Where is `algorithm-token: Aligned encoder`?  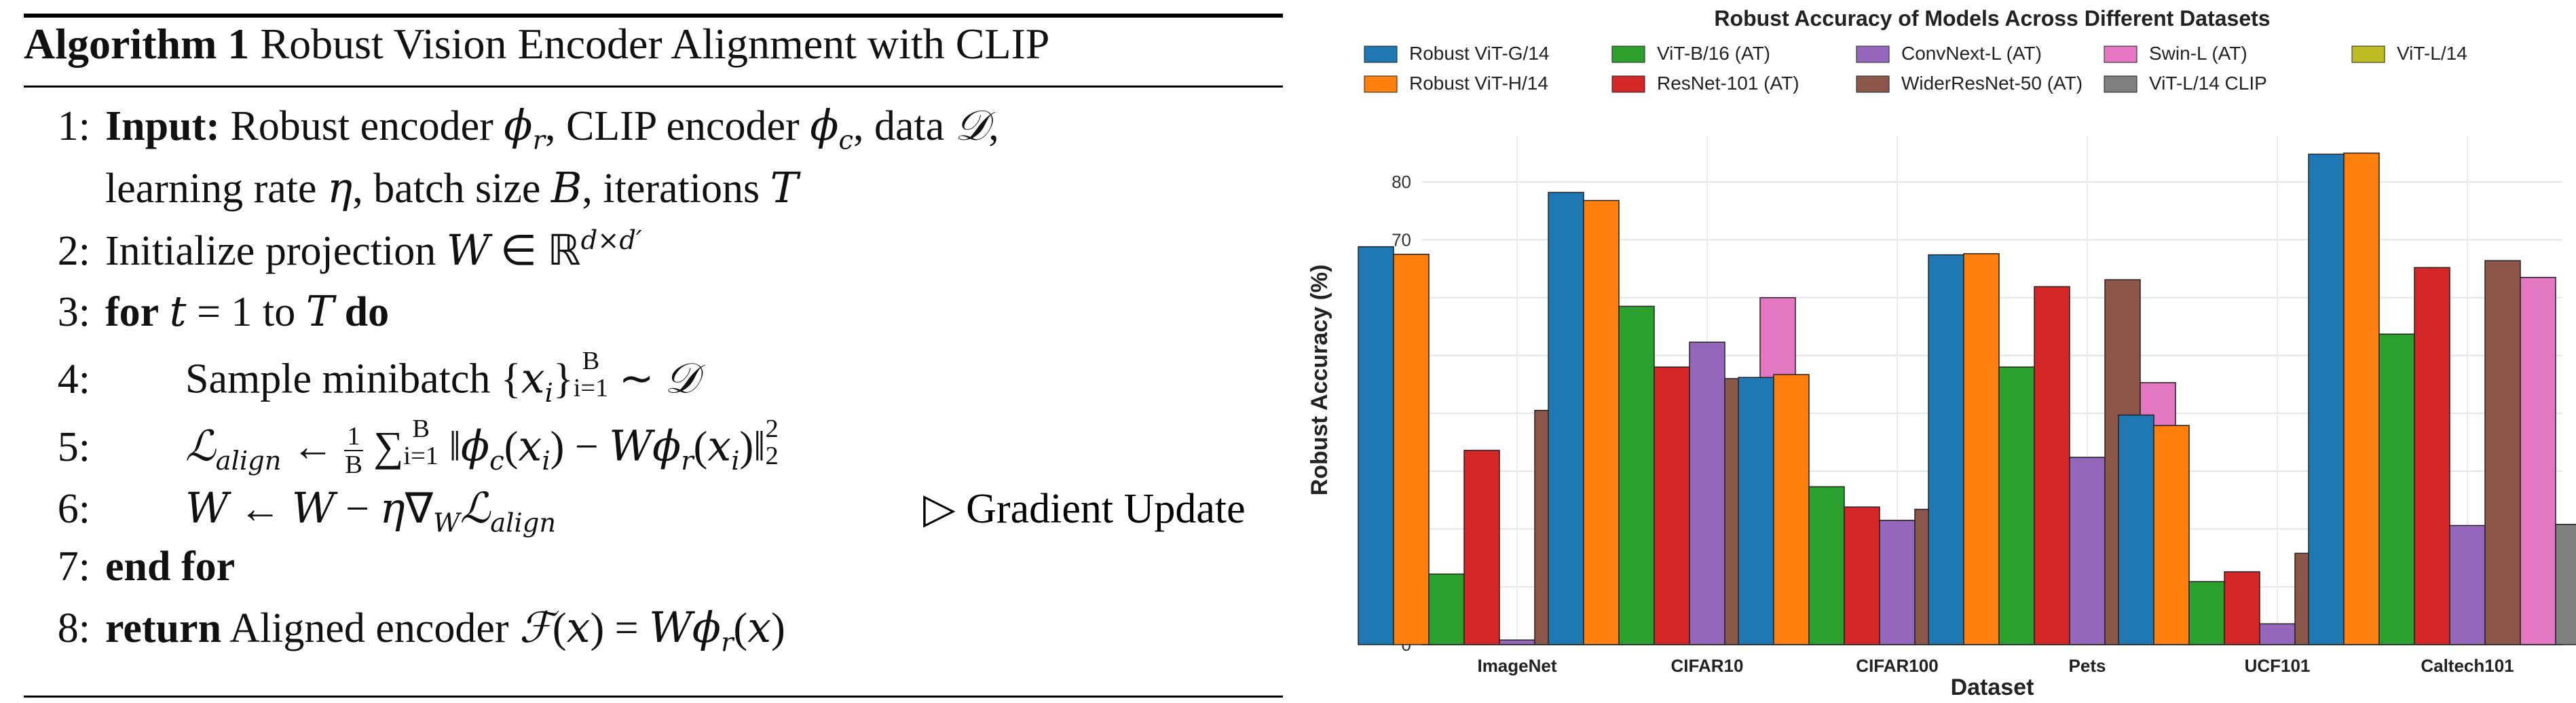 algorithm-token: Aligned encoder is located at coordinates (371, 628).